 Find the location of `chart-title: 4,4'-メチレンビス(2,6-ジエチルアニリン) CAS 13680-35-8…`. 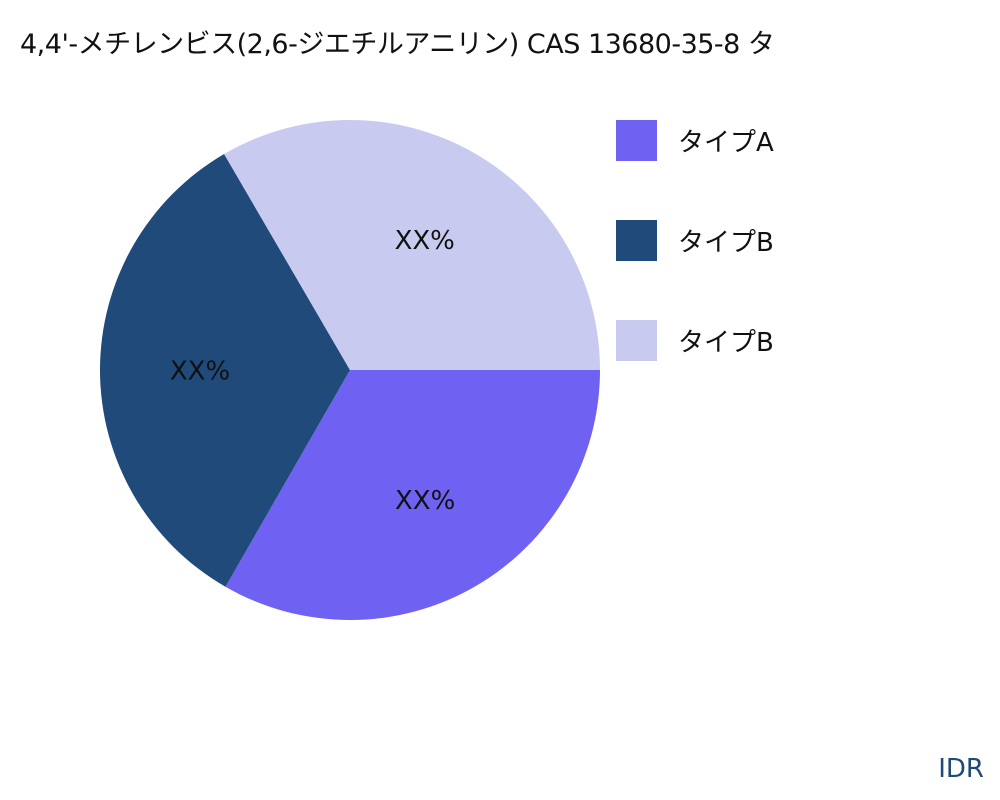

chart-title: 4,4'-メチレンビス(2,6-ジエチルアニリン) CAS 13680-35-8… is located at coordinates (397, 44).